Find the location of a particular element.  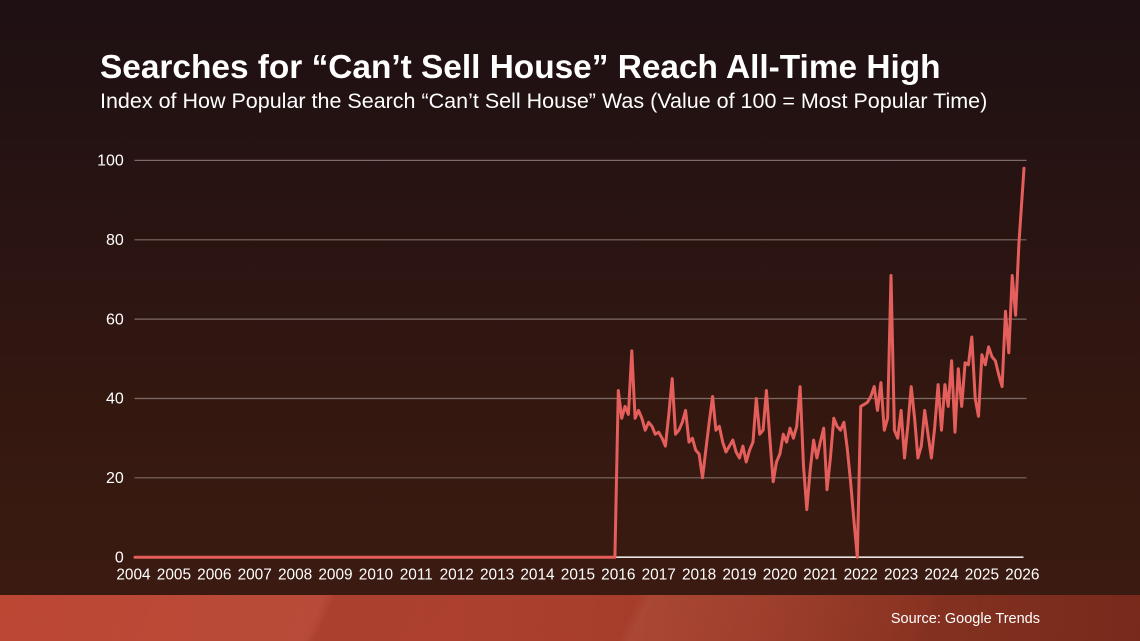

svg-text: 2010 is located at coordinates (376, 575).